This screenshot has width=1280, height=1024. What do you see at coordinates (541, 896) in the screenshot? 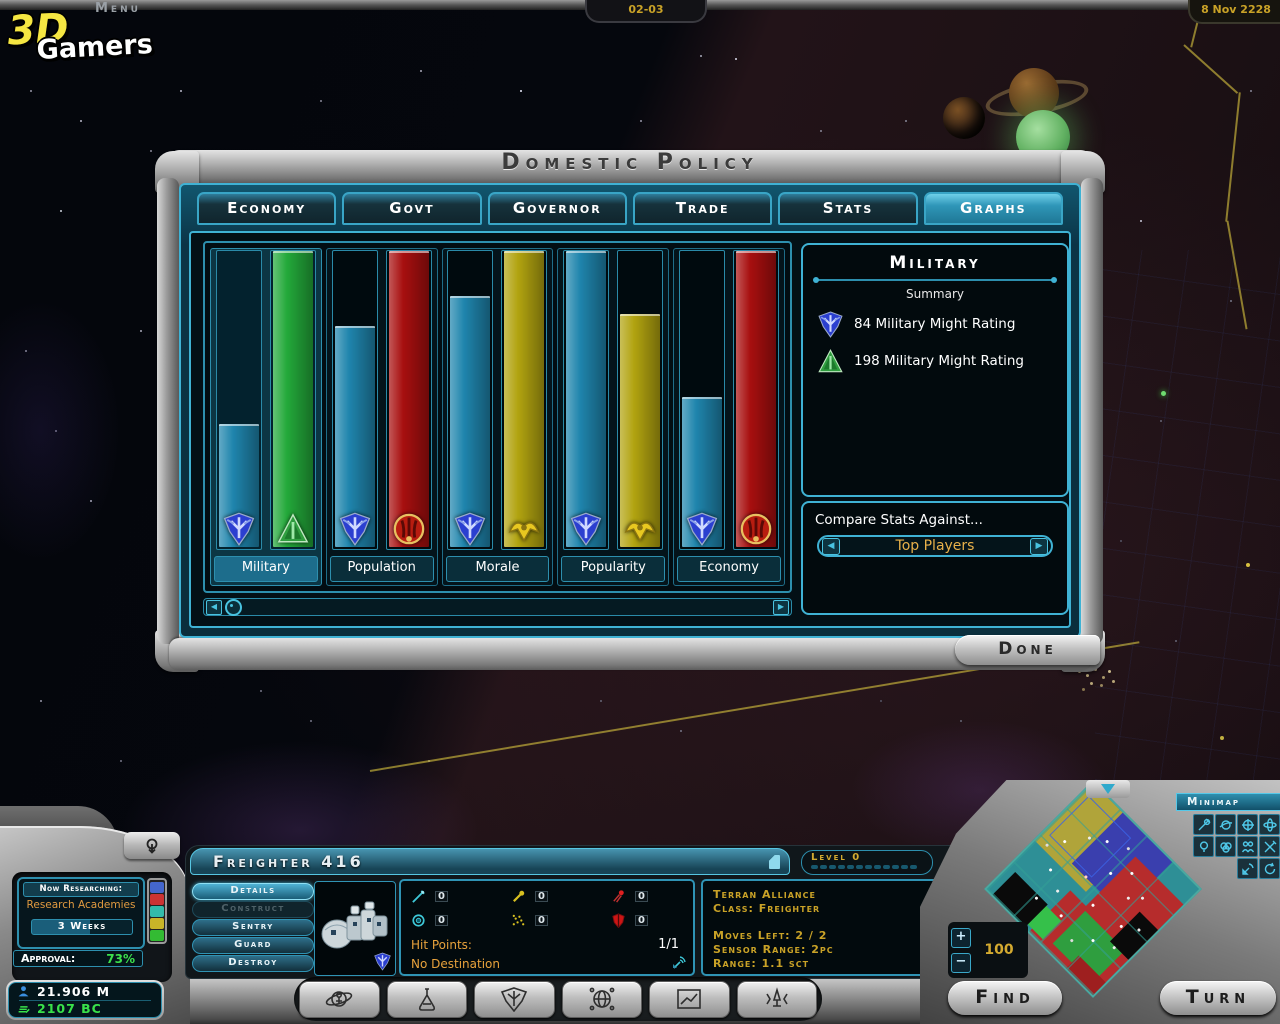
I see `mass-driver-value: 0` at bounding box center [541, 896].